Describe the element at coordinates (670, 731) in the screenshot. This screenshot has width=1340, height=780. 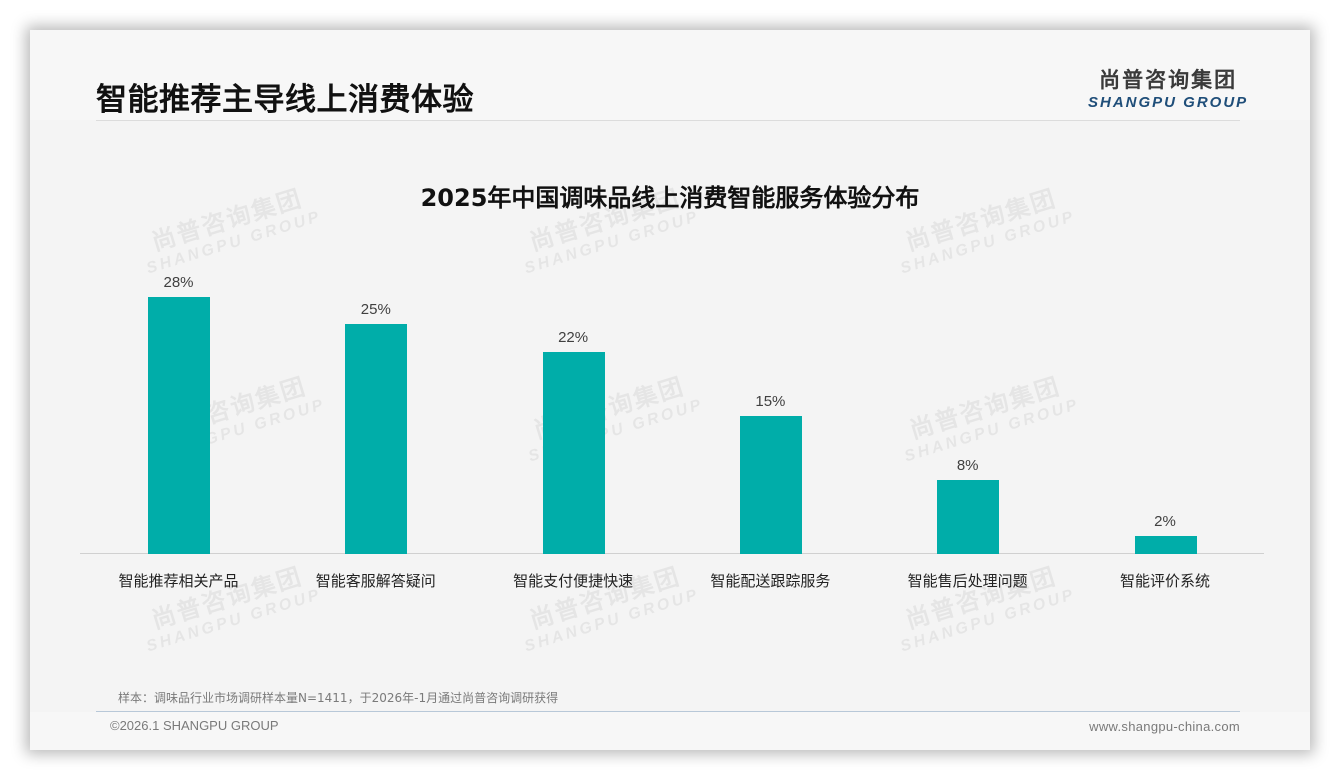
I see `footer-band` at that location.